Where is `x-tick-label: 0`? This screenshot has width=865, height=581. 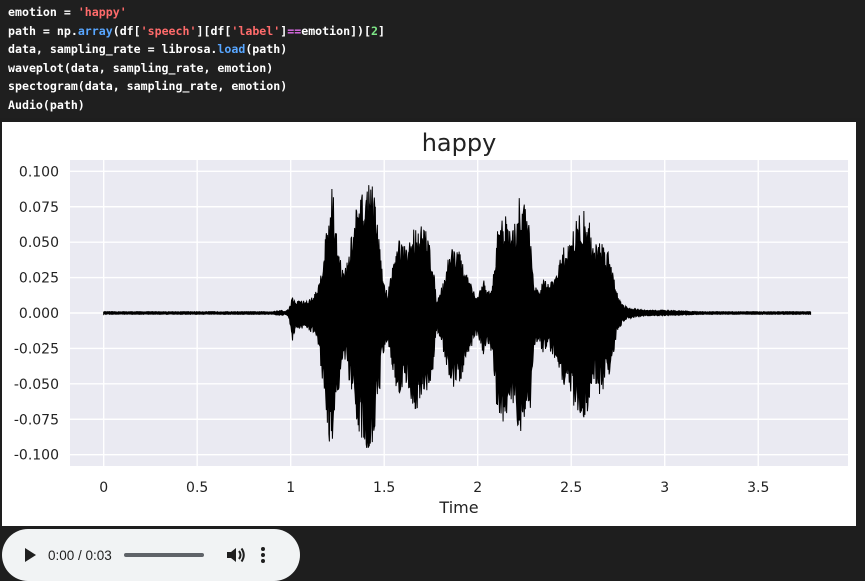
x-tick-label: 0 is located at coordinates (103, 488).